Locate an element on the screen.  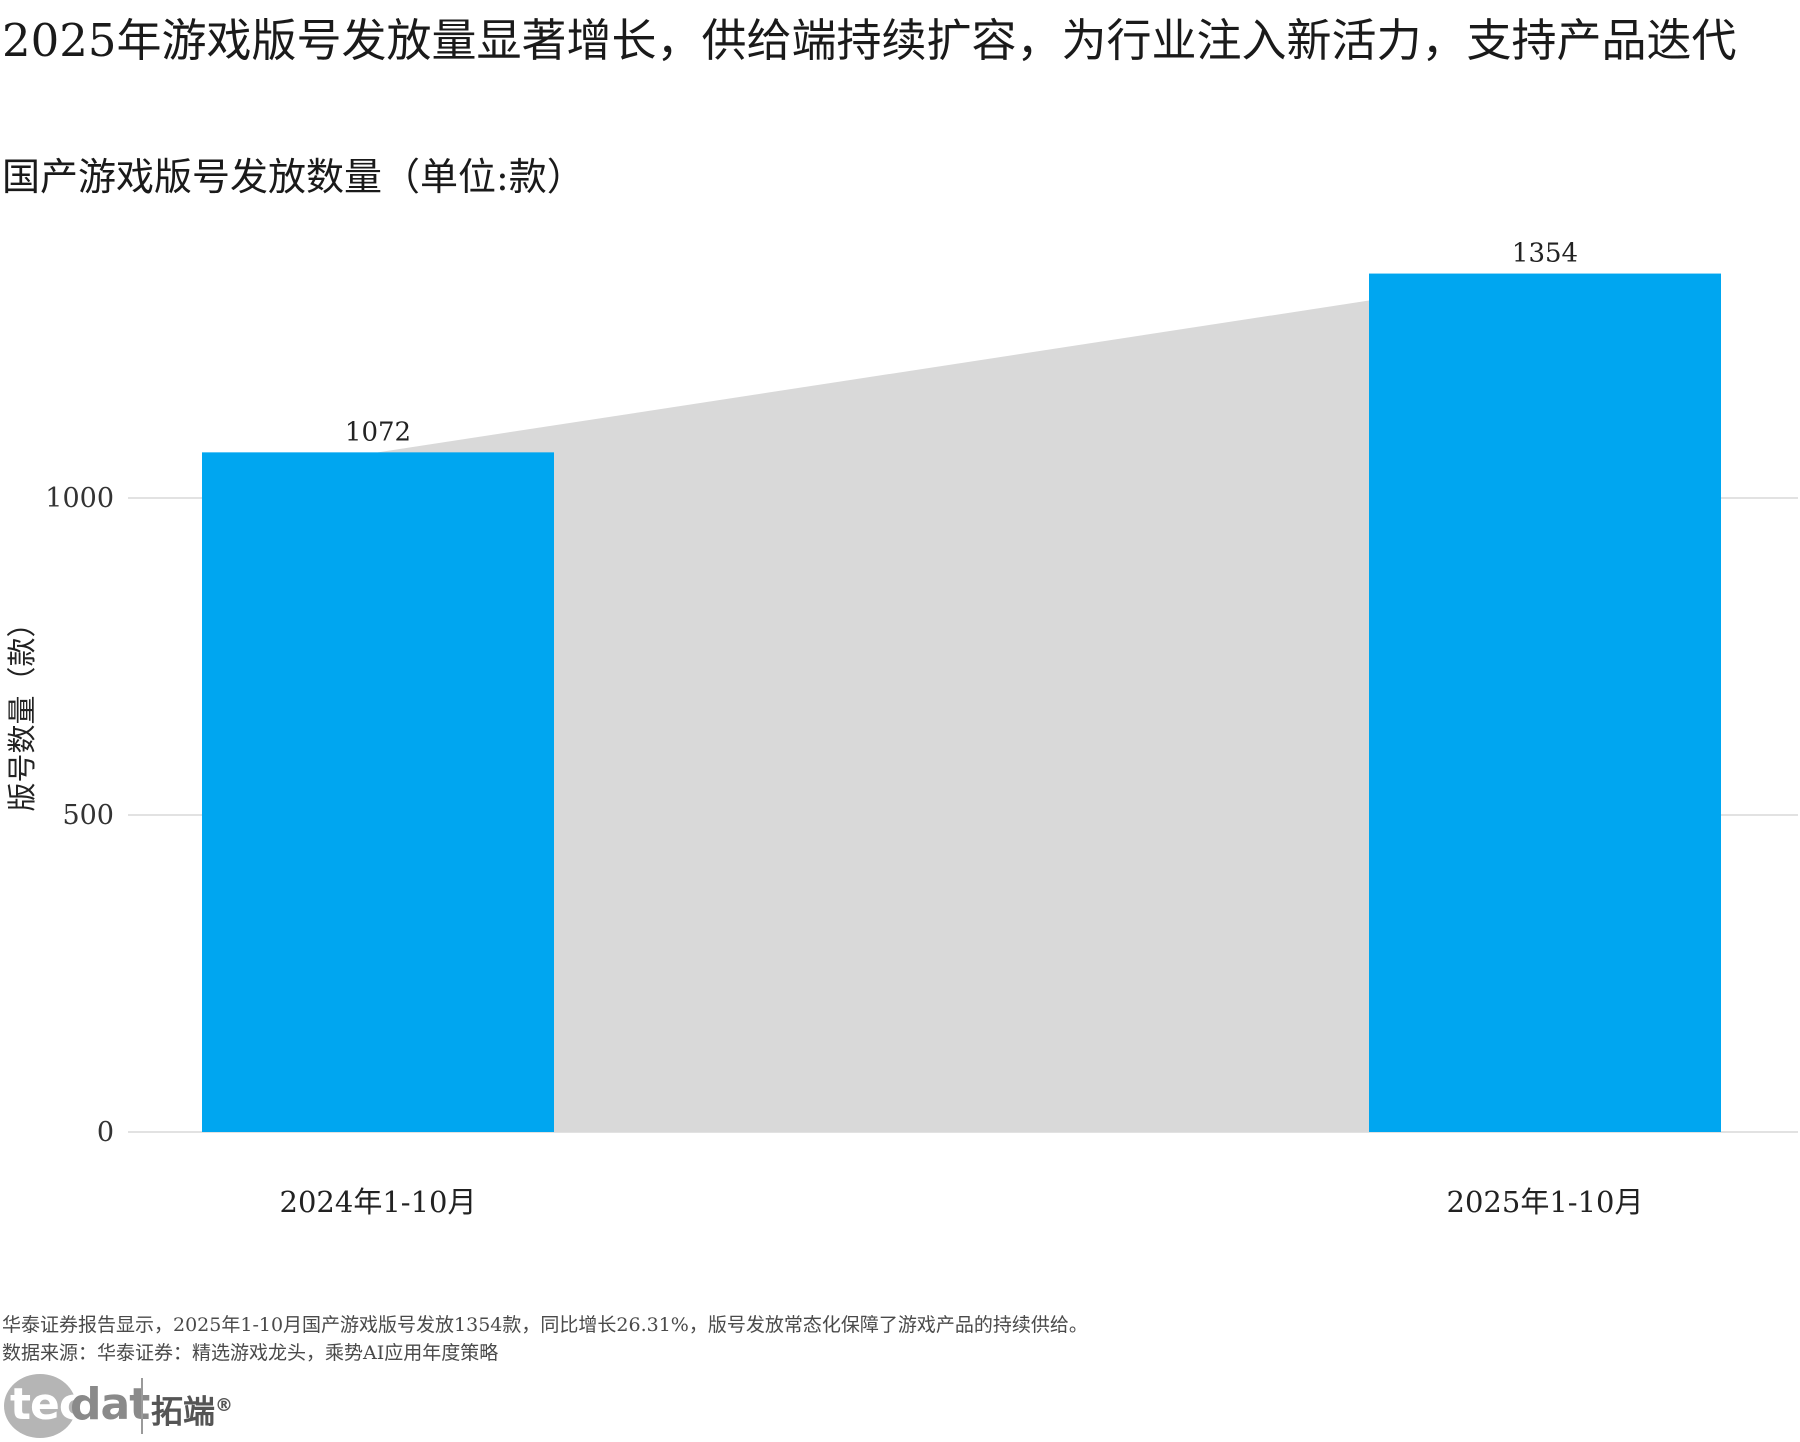
x-tick-label-2: 2025年1-10月 is located at coordinates (1545, 1202).